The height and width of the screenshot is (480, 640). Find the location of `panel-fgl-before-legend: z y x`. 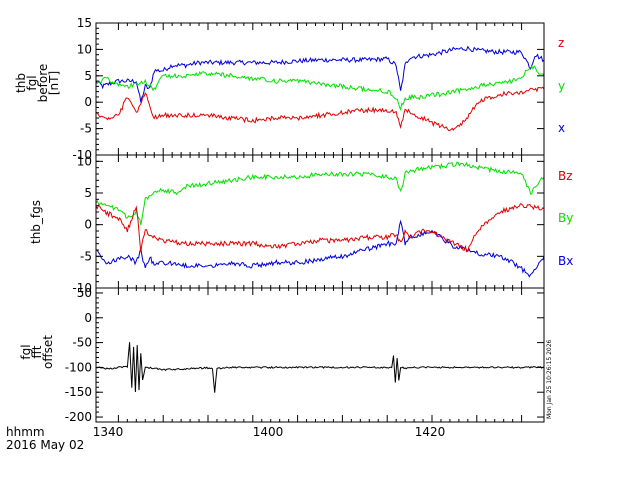

panel-fgl-before-legend: z y x is located at coordinates (561, 85).